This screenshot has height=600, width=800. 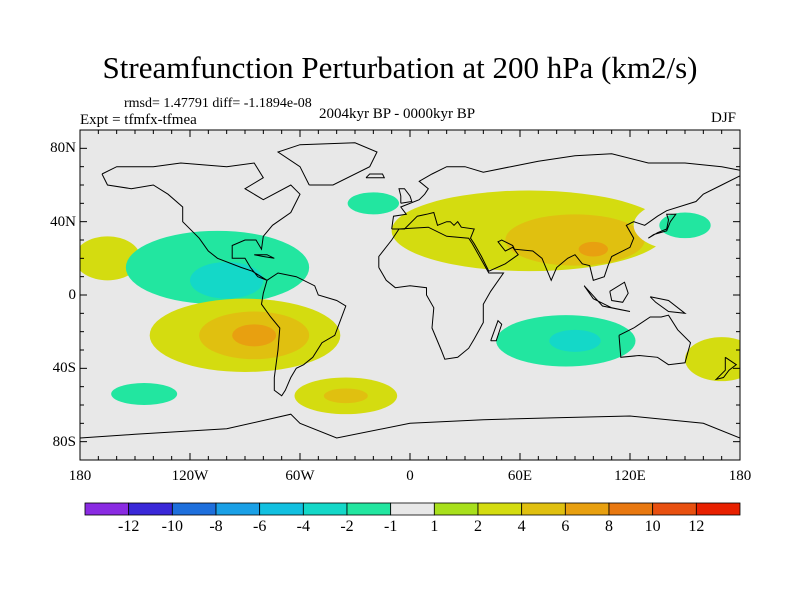 What do you see at coordinates (128, 526) in the screenshot?
I see `colorbar-label: -12` at bounding box center [128, 526].